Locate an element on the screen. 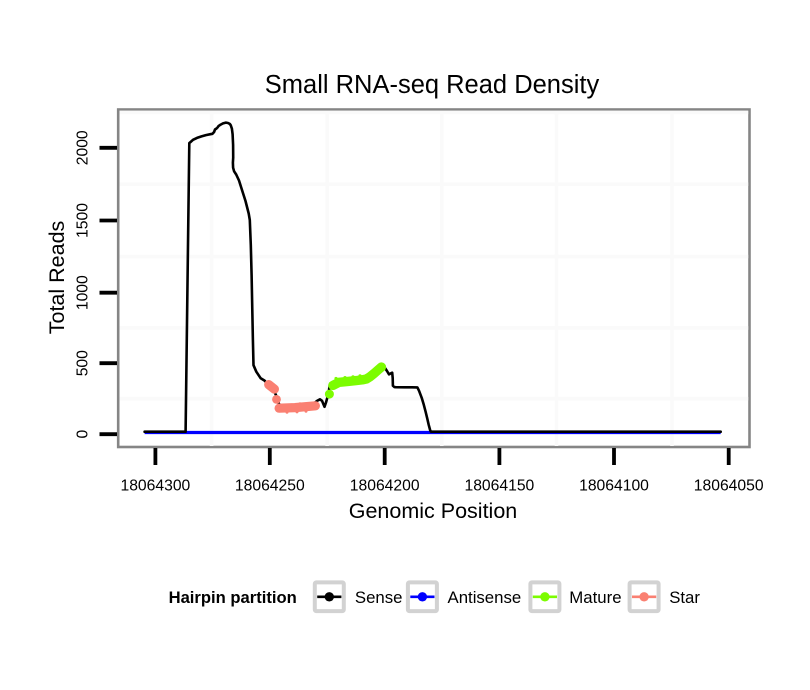 The width and height of the screenshot is (810, 690). svg-text: 18064300 is located at coordinates (155, 486).